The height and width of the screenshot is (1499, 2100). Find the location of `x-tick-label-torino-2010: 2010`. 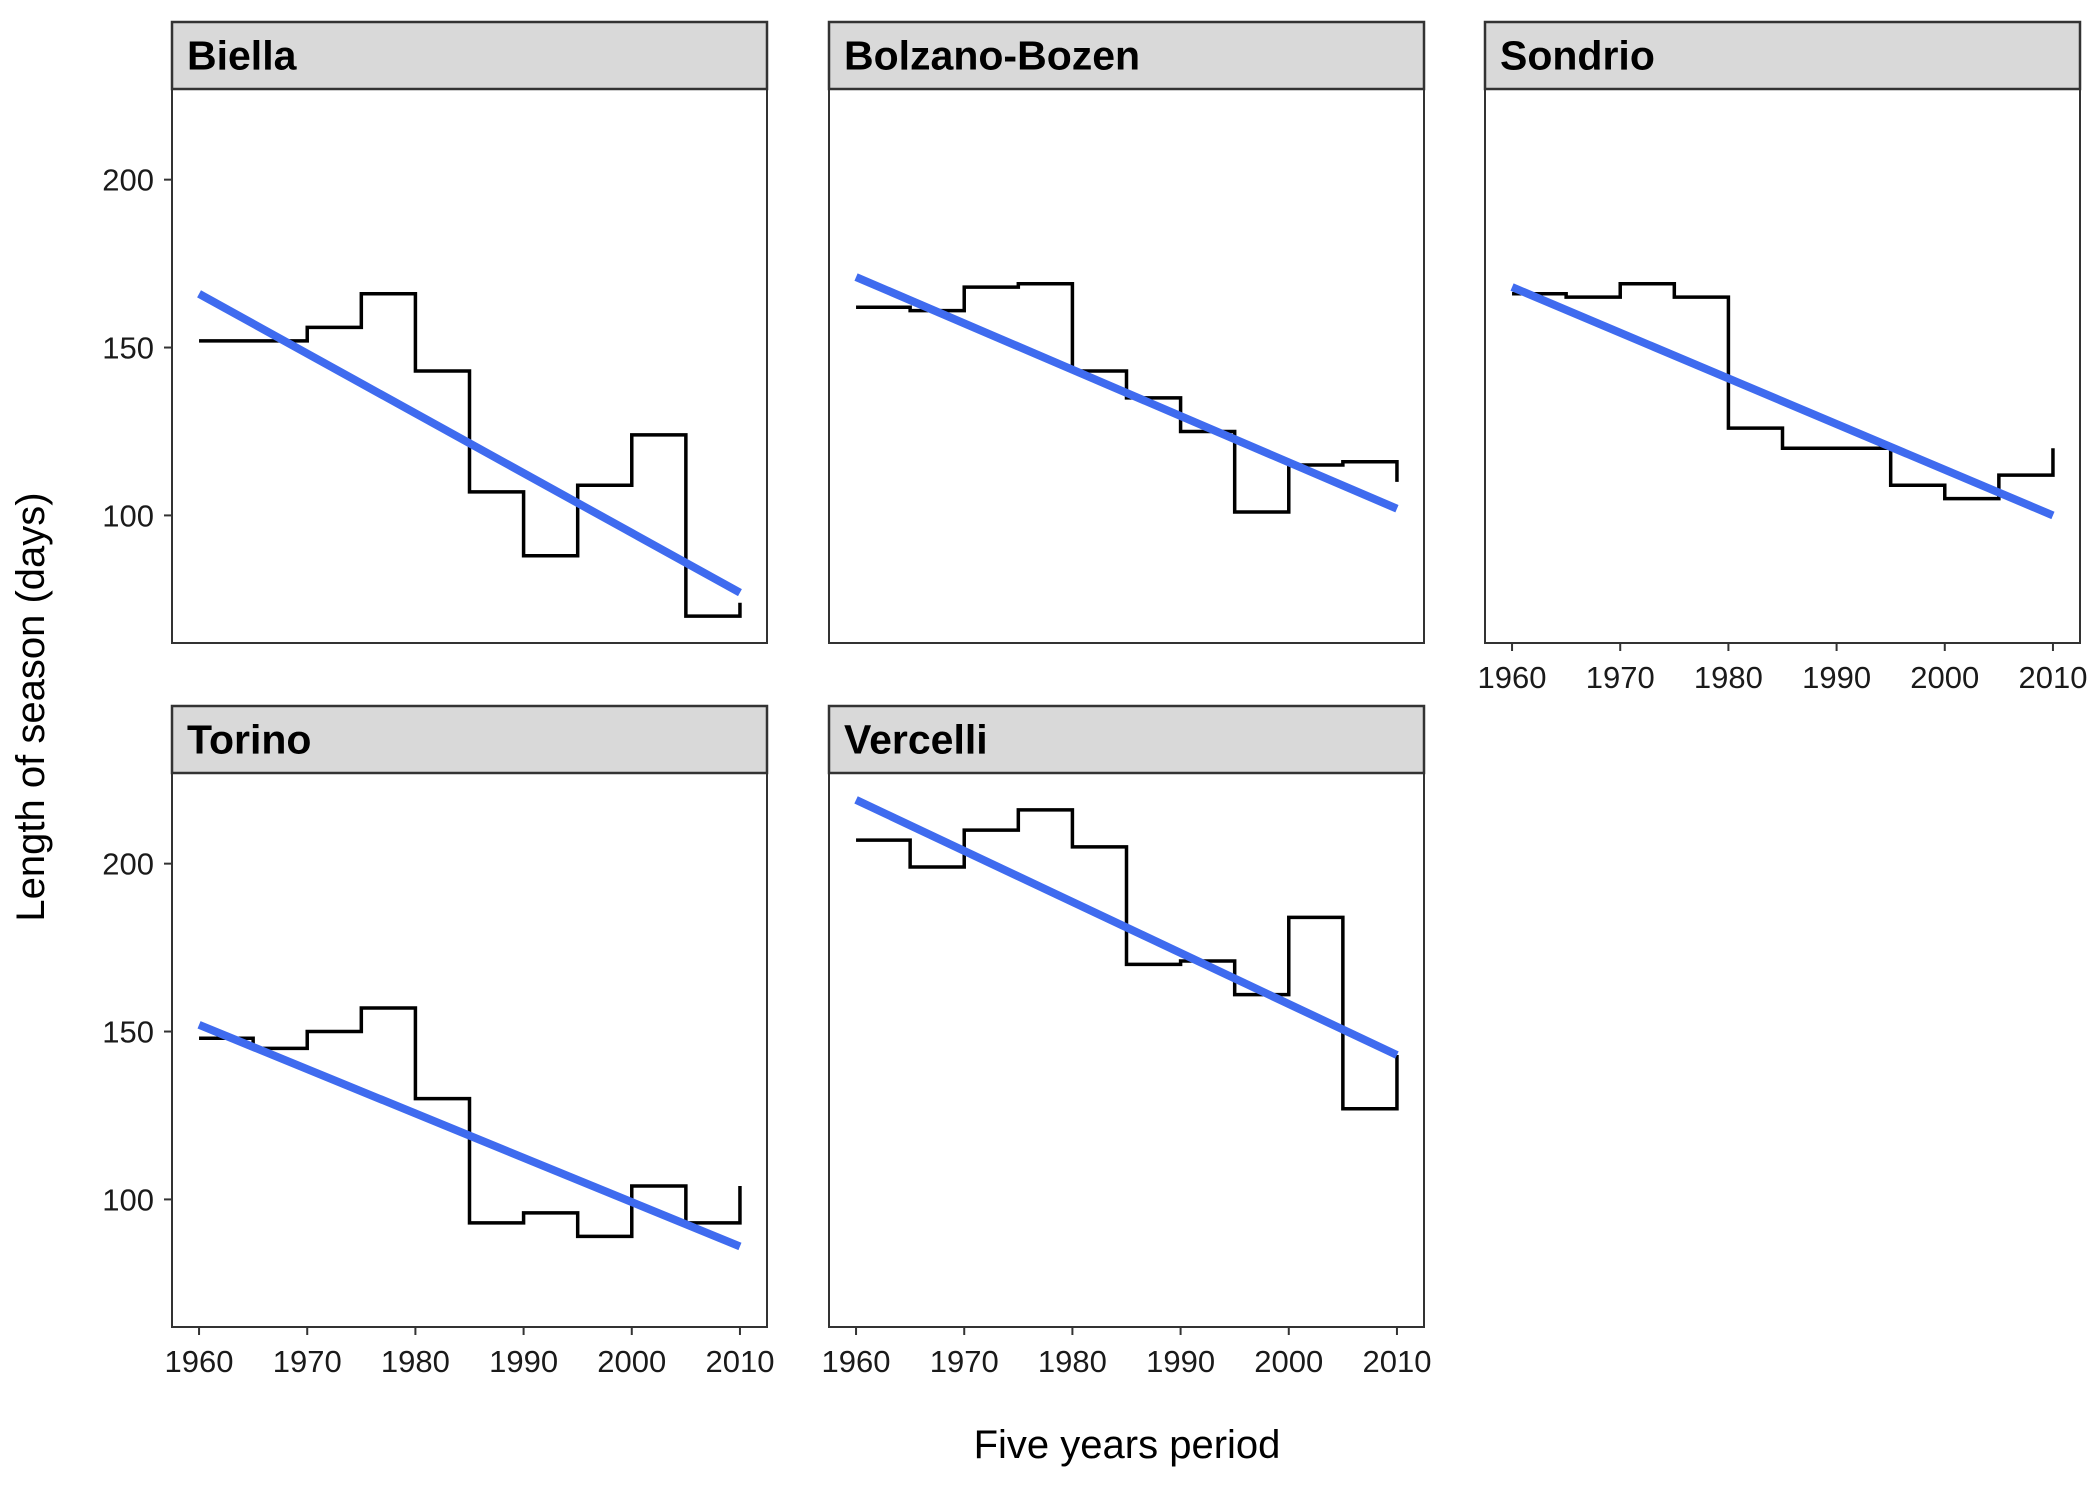

x-tick-label-torino-2010: 2010 is located at coordinates (739, 1361).